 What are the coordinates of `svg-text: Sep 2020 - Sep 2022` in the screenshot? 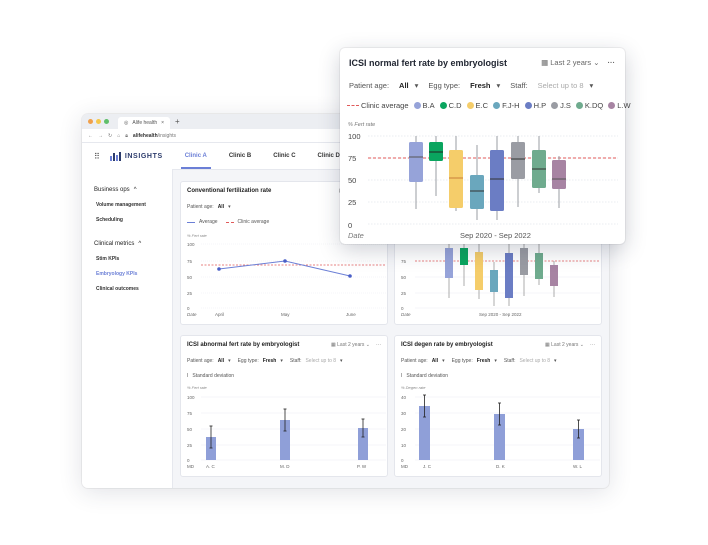 It's located at (495, 235).